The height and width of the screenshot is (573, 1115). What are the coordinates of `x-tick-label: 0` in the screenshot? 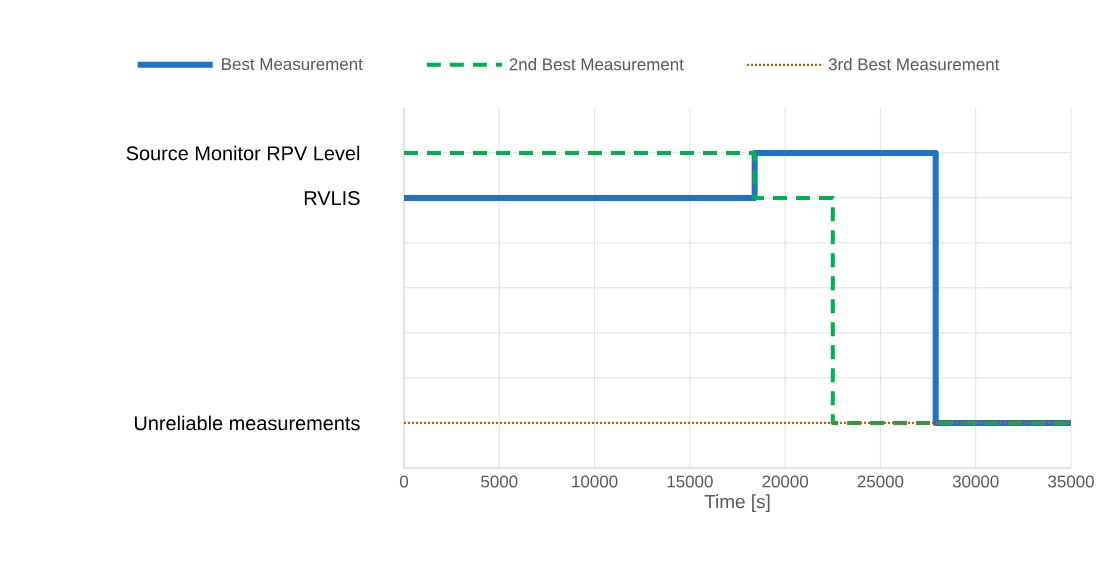 It's located at (404, 481).